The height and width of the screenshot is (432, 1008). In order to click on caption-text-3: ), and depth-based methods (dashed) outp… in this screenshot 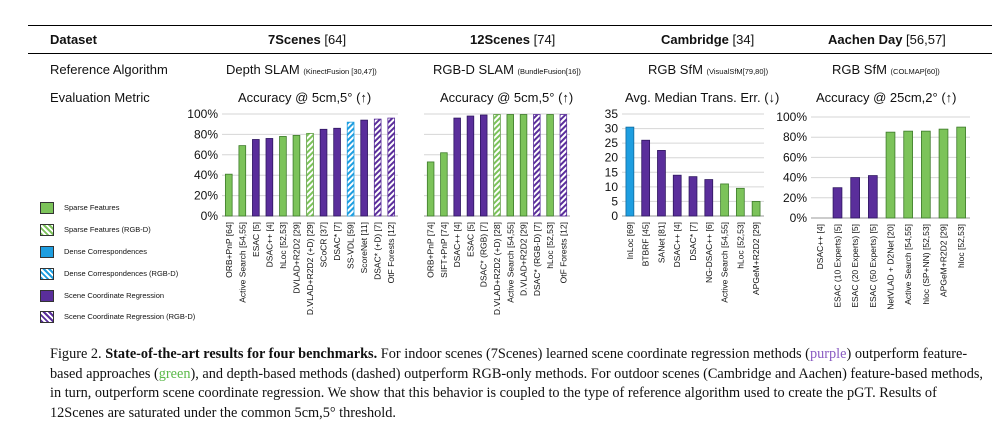, I will do `click(516, 393)`.